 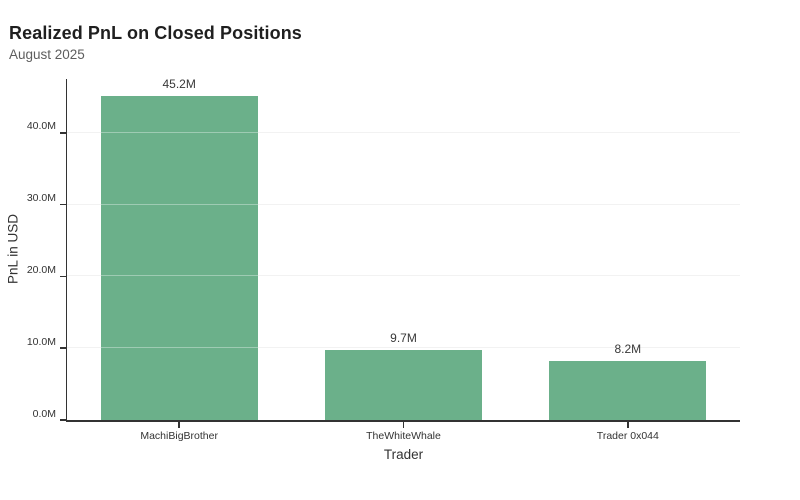 What do you see at coordinates (41, 198) in the screenshot?
I see `y-tick-label: 30.0M` at bounding box center [41, 198].